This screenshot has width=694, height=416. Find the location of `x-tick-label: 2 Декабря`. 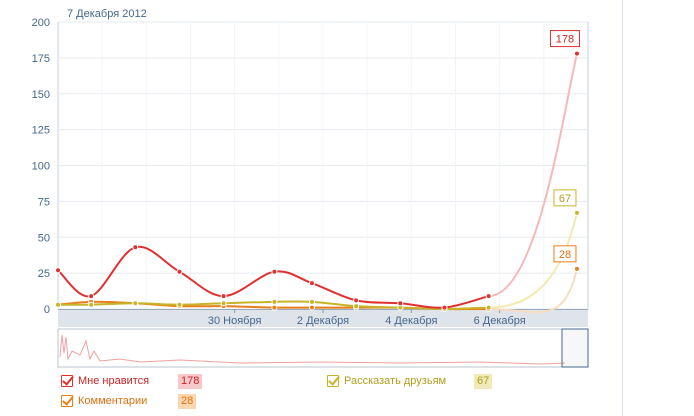

x-tick-label: 2 Декабря is located at coordinates (323, 321).